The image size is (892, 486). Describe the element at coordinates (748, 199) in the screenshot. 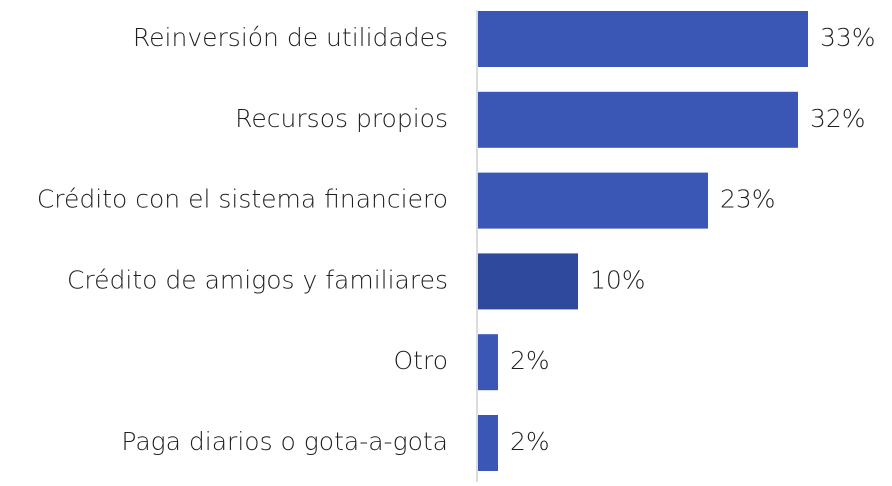

I see `value-label: 23%` at that location.